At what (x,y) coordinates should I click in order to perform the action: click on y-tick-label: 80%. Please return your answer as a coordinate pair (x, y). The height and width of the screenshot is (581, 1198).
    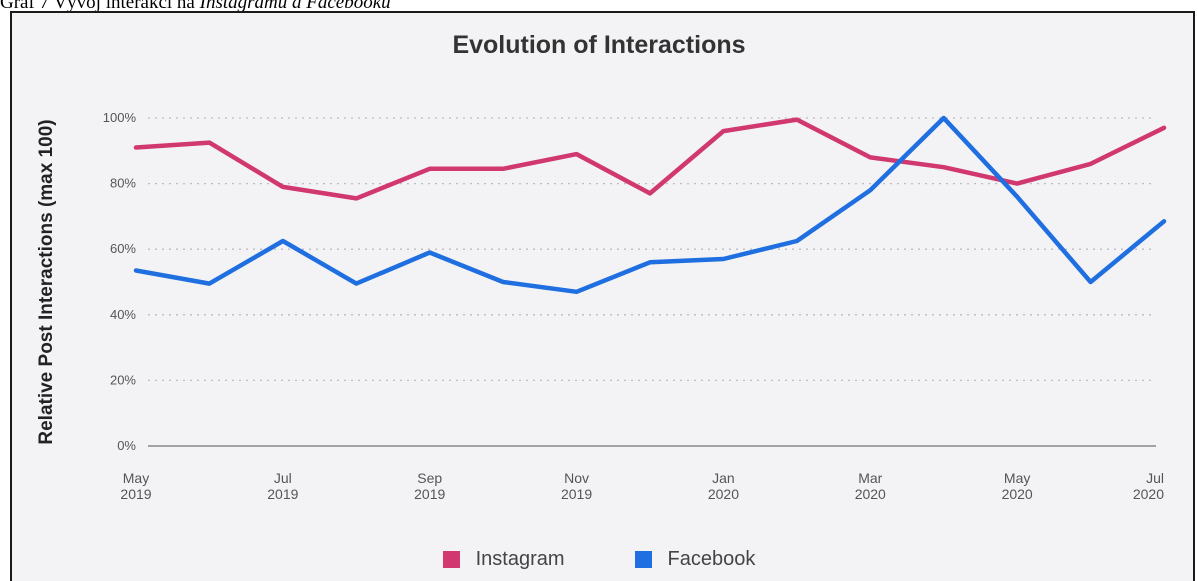
    Looking at the image, I should click on (123, 183).